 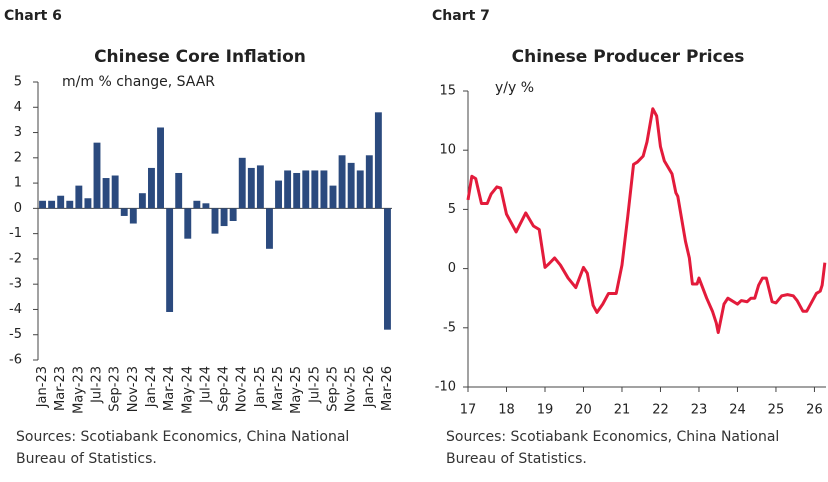 I want to click on x-tick-label: 25, so click(x=776, y=410).